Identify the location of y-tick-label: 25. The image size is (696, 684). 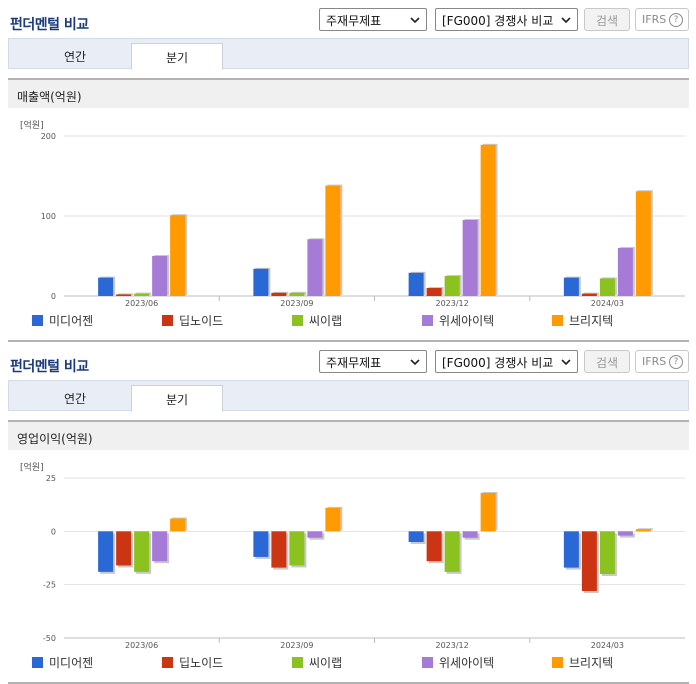
(51, 478).